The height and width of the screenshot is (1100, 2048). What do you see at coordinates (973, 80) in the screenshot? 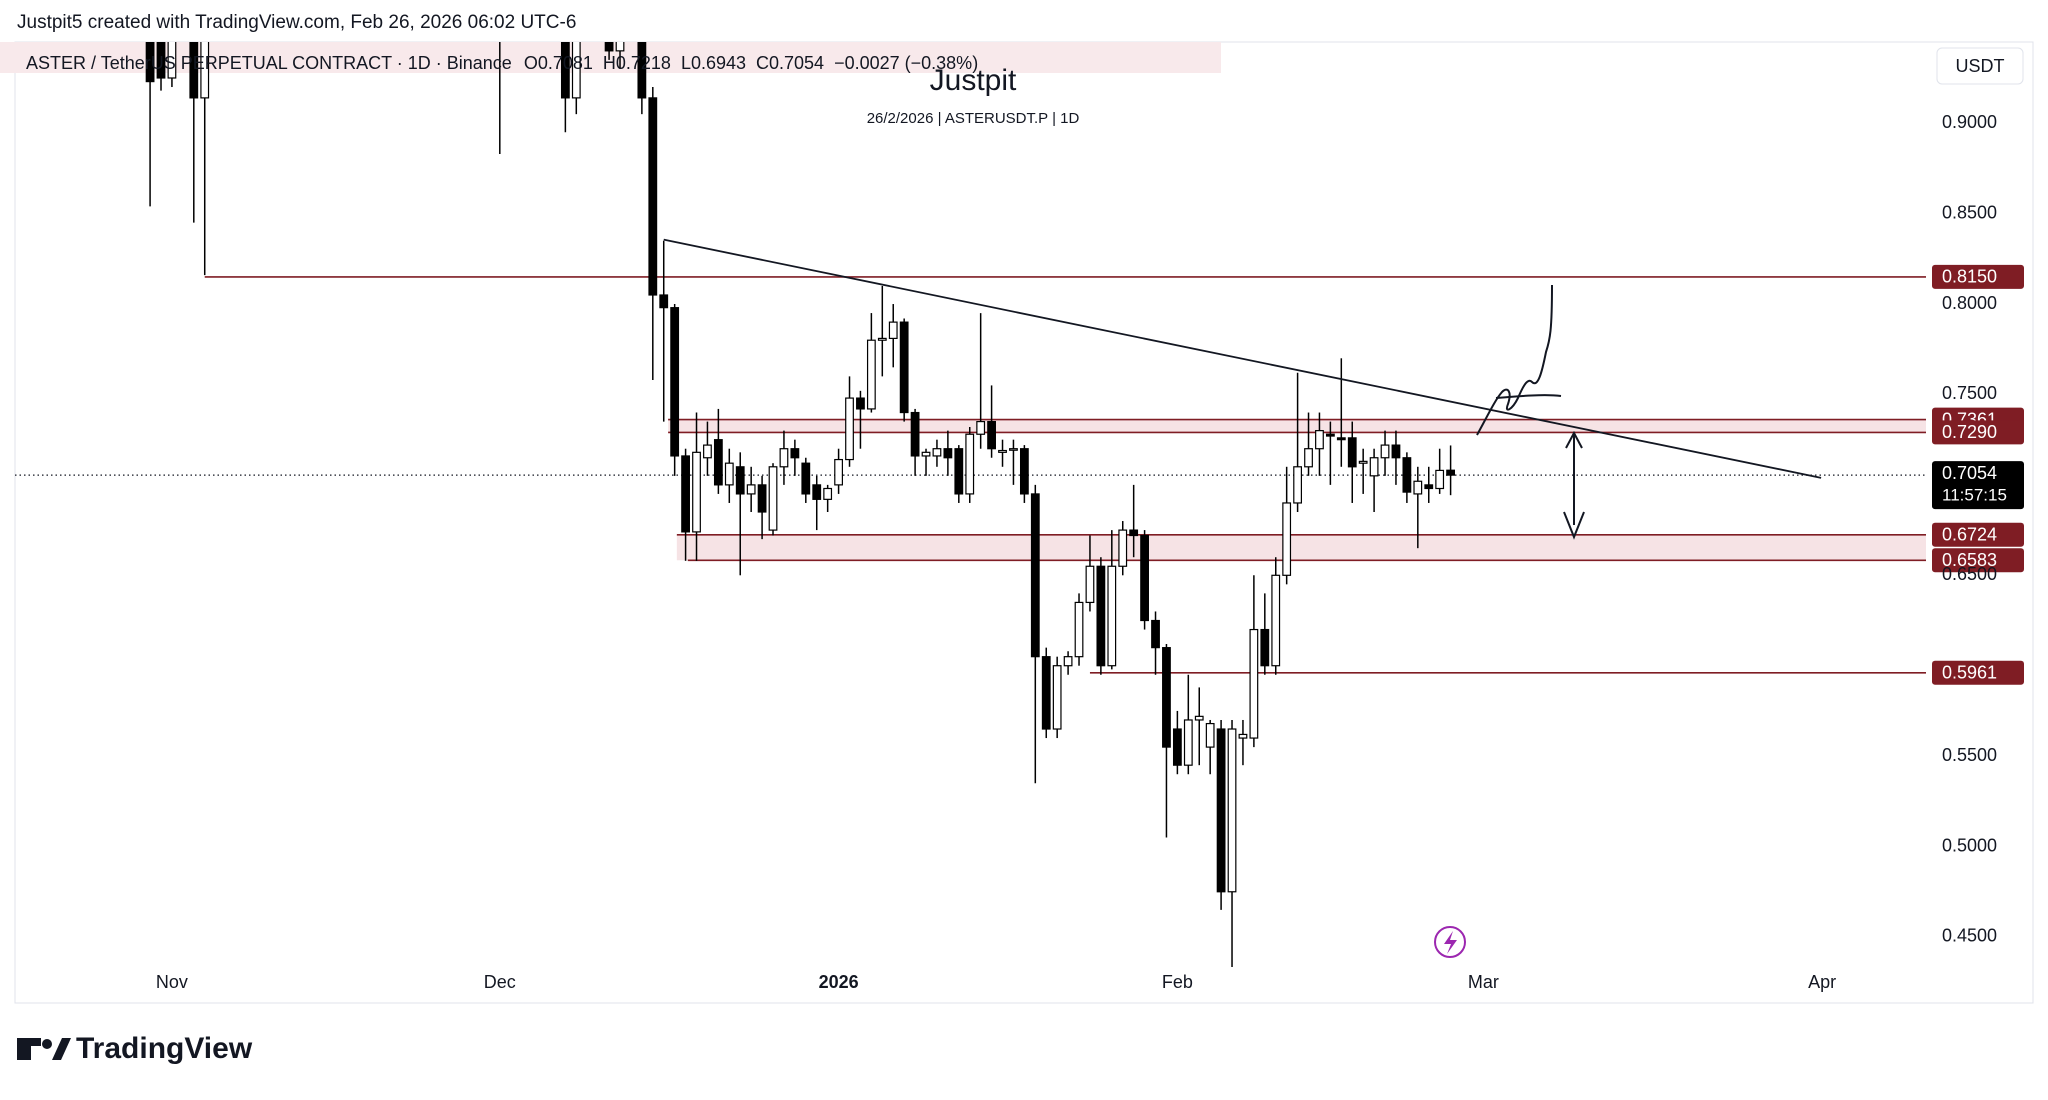
I see `chart-title: Justpit` at bounding box center [973, 80].